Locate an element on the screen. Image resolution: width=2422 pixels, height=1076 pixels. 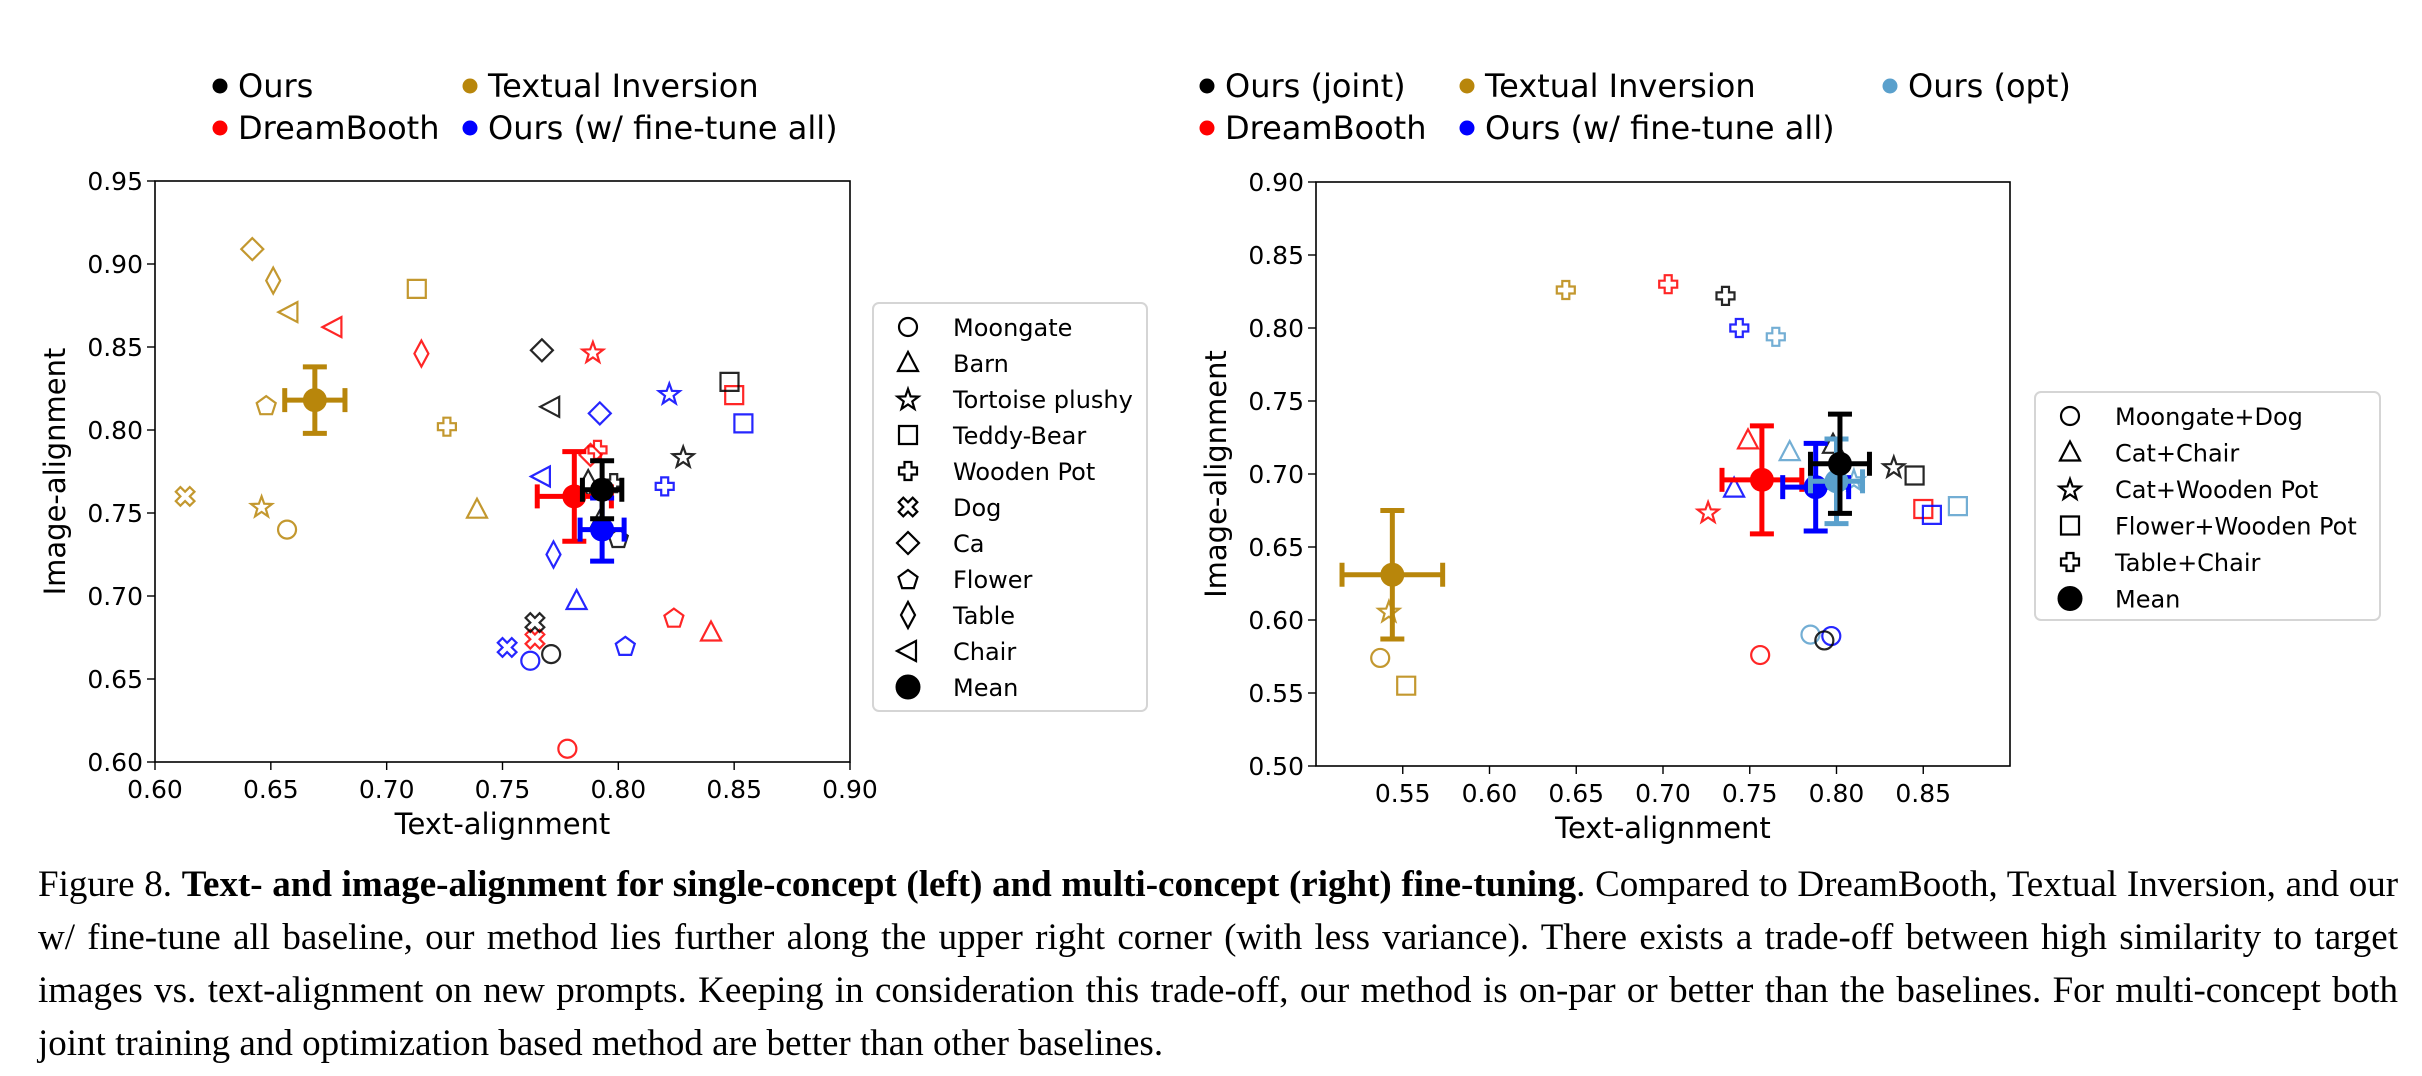
marker-legend-label: Chair is located at coordinates (984, 652).